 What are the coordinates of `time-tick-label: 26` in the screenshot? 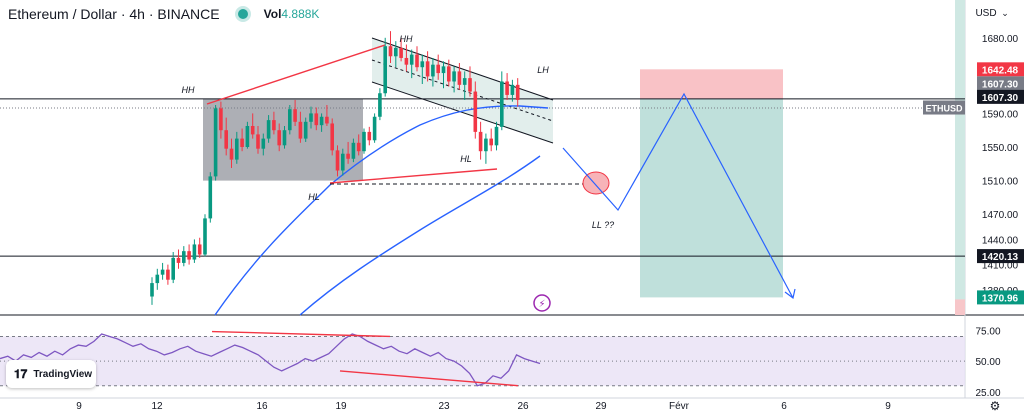 It's located at (523, 406).